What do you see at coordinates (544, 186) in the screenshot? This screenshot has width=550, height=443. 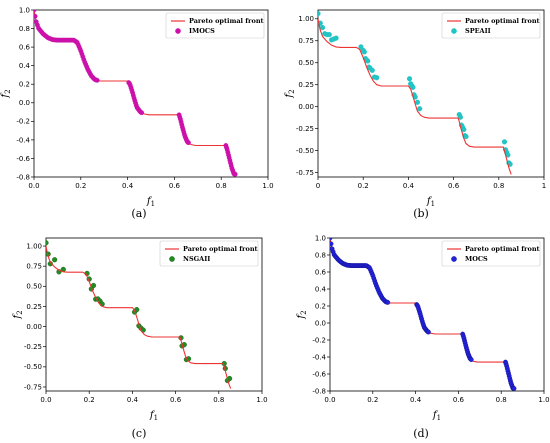 I see `x-tick-label: 1` at bounding box center [544, 186].